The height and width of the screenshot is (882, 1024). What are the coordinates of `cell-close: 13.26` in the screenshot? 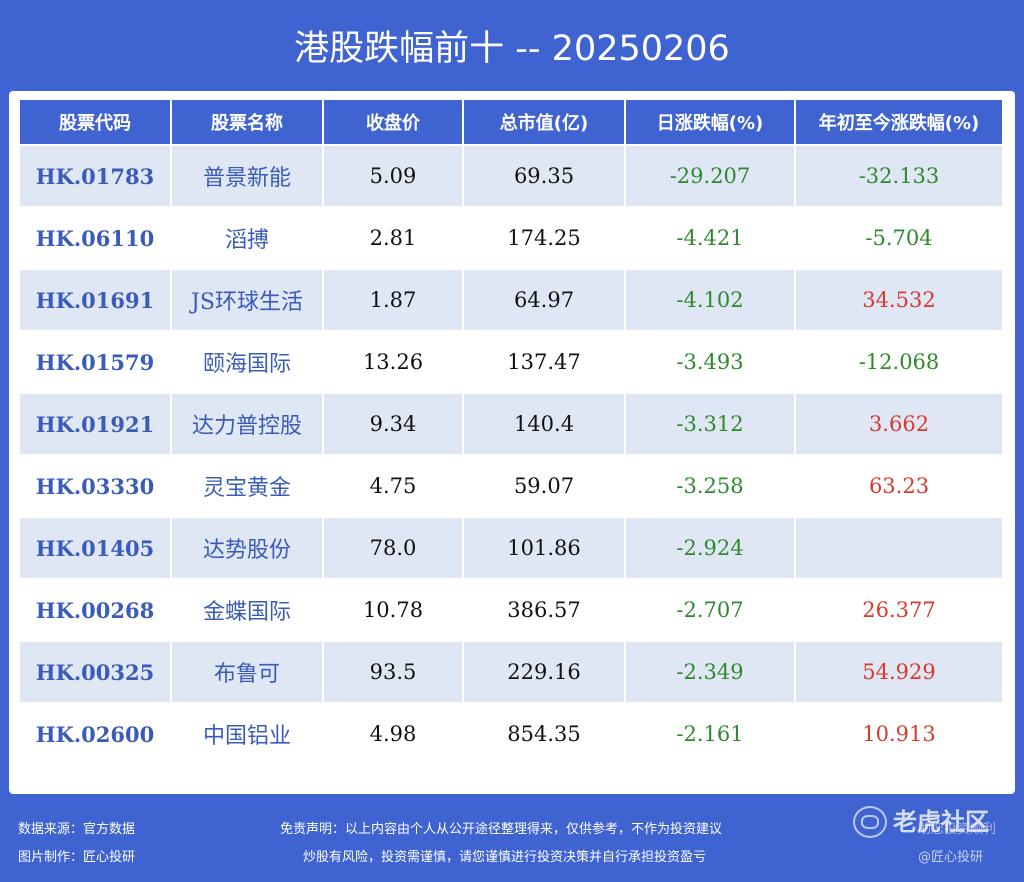 It's located at (393, 362).